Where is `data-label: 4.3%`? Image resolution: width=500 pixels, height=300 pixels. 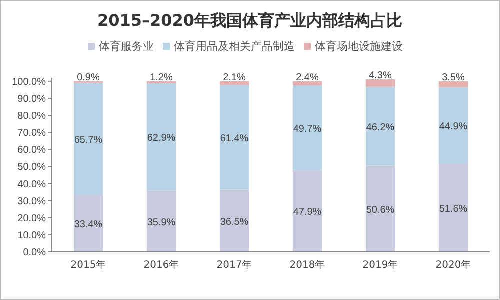 data-label: 4.3% is located at coordinates (380, 76).